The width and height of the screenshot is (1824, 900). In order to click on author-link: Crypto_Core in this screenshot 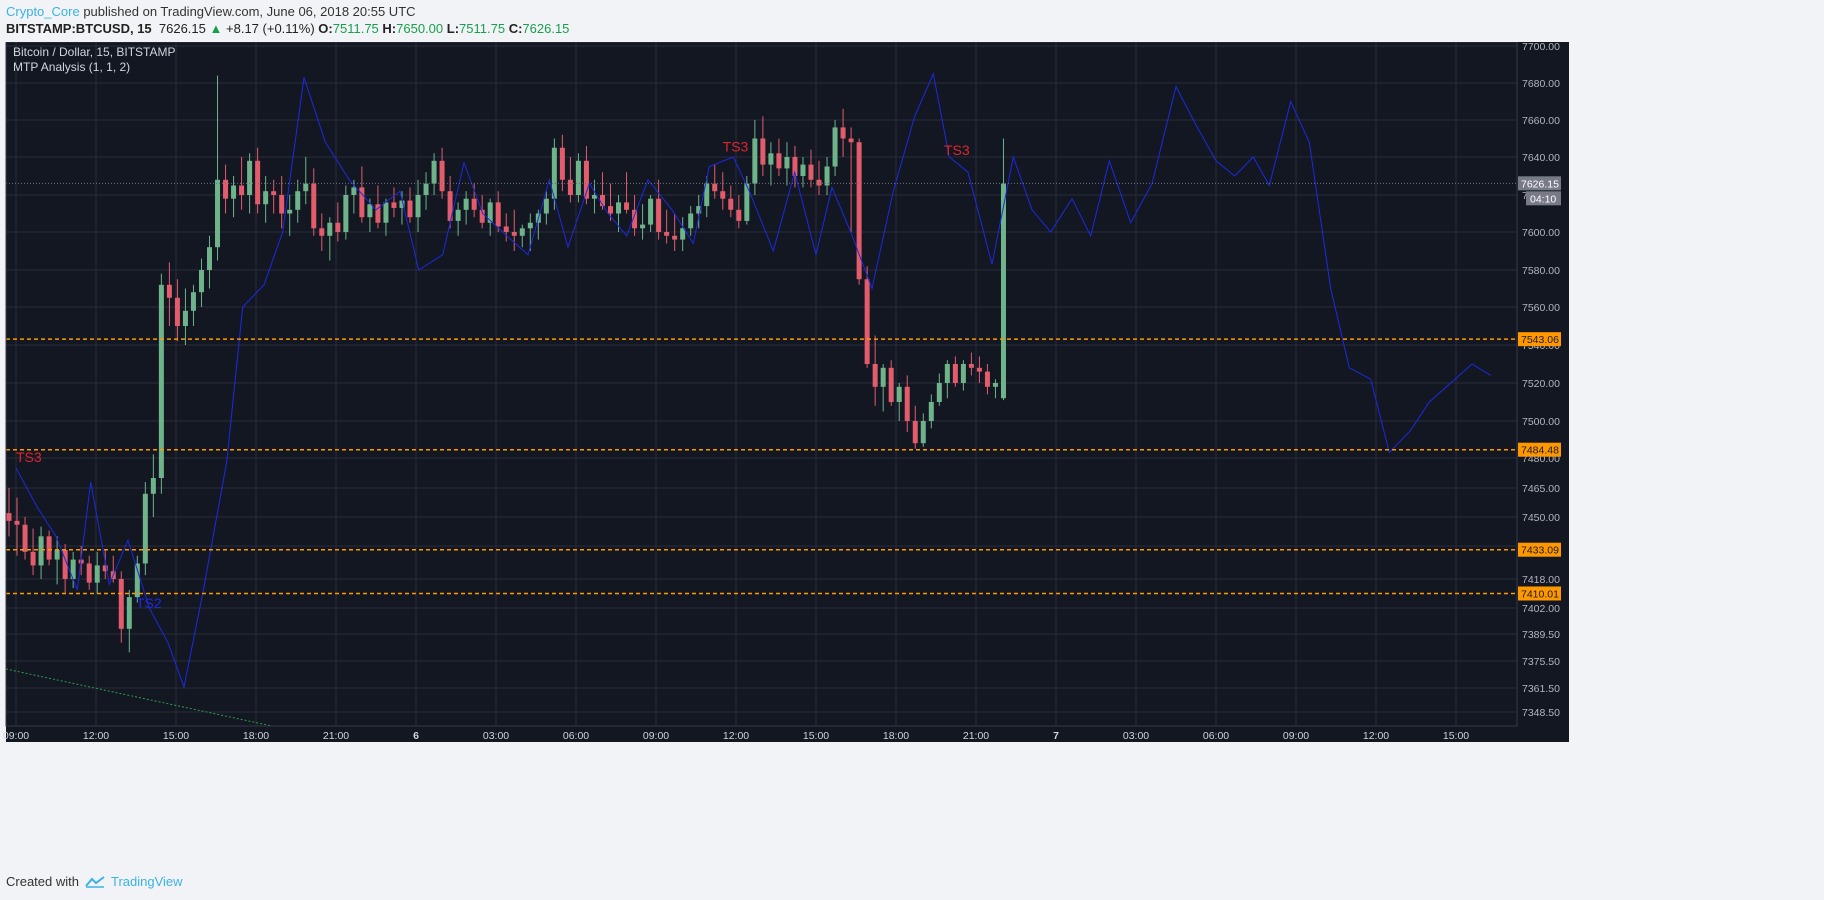, I will do `click(43, 11)`.